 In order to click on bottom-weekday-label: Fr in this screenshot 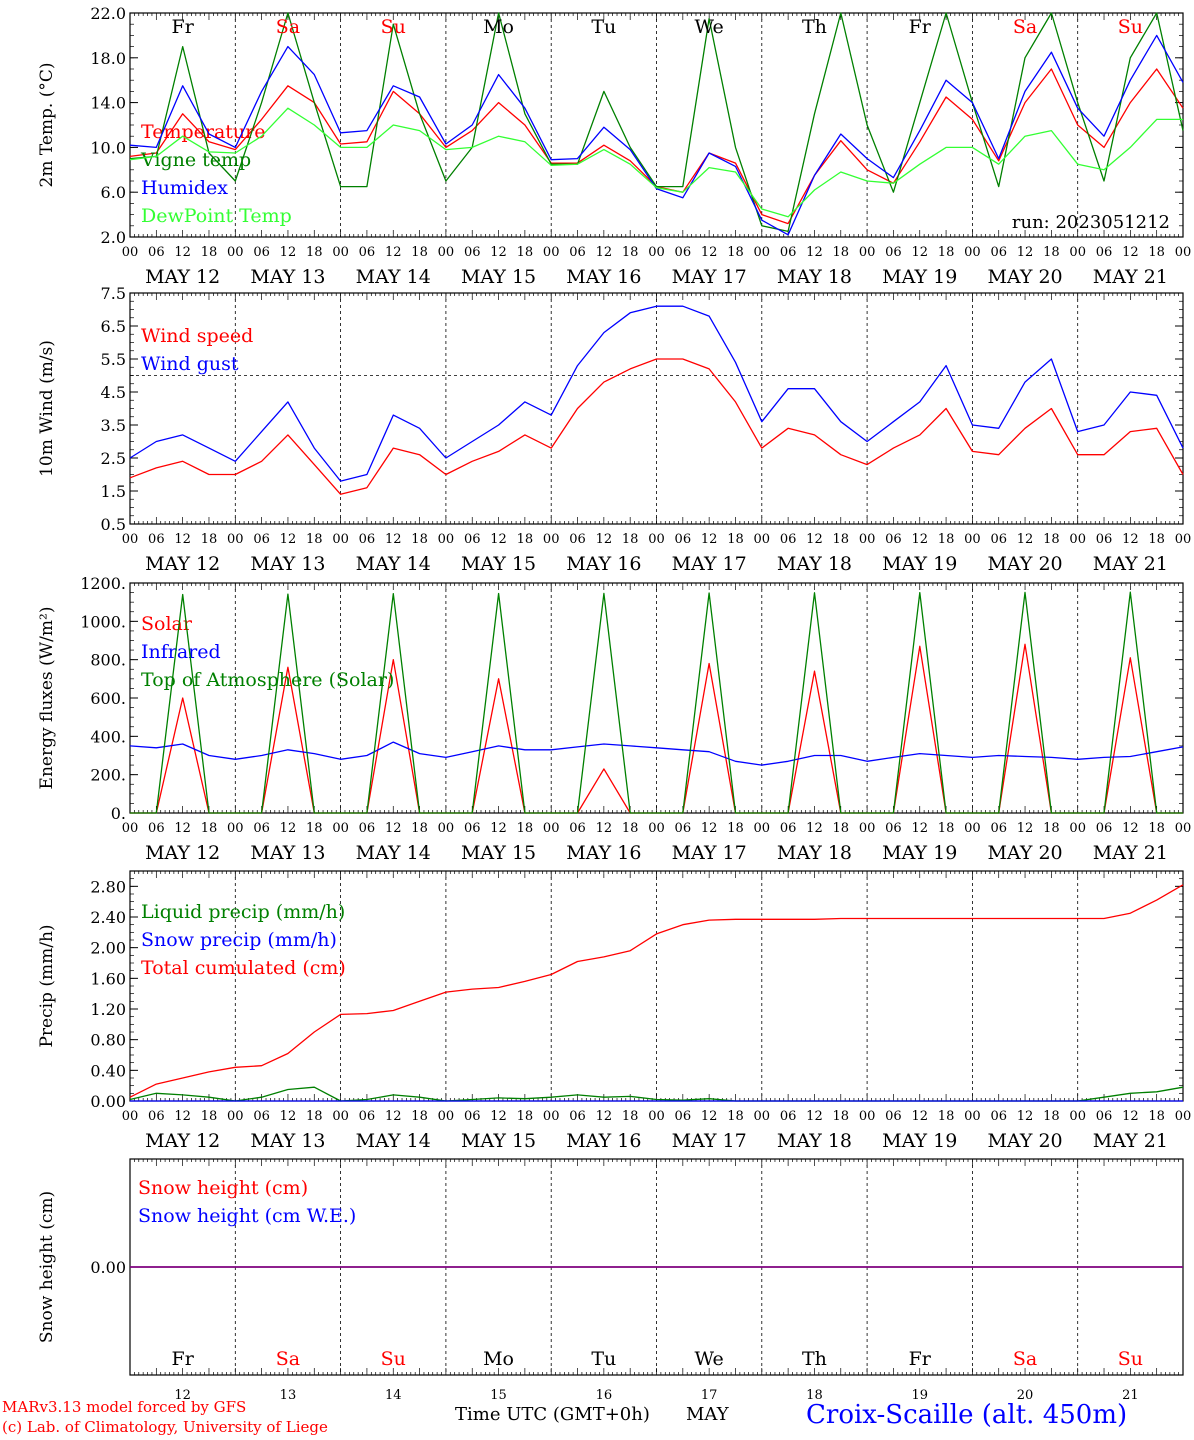, I will do `click(920, 1359)`.